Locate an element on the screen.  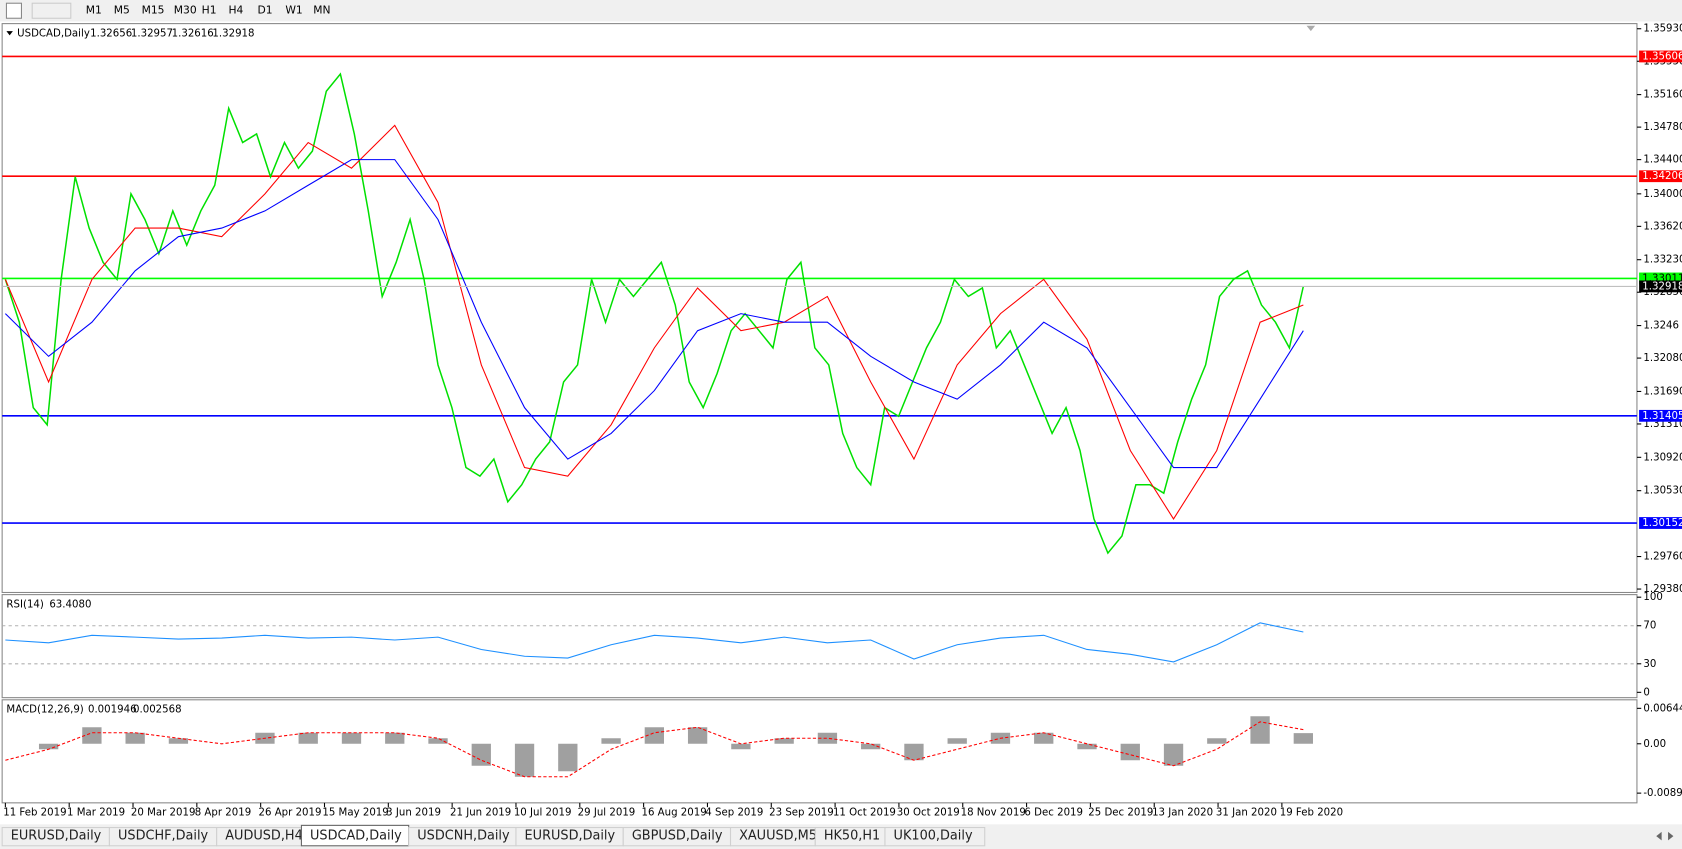
y-tick-label: 30 is located at coordinates (1649, 664).